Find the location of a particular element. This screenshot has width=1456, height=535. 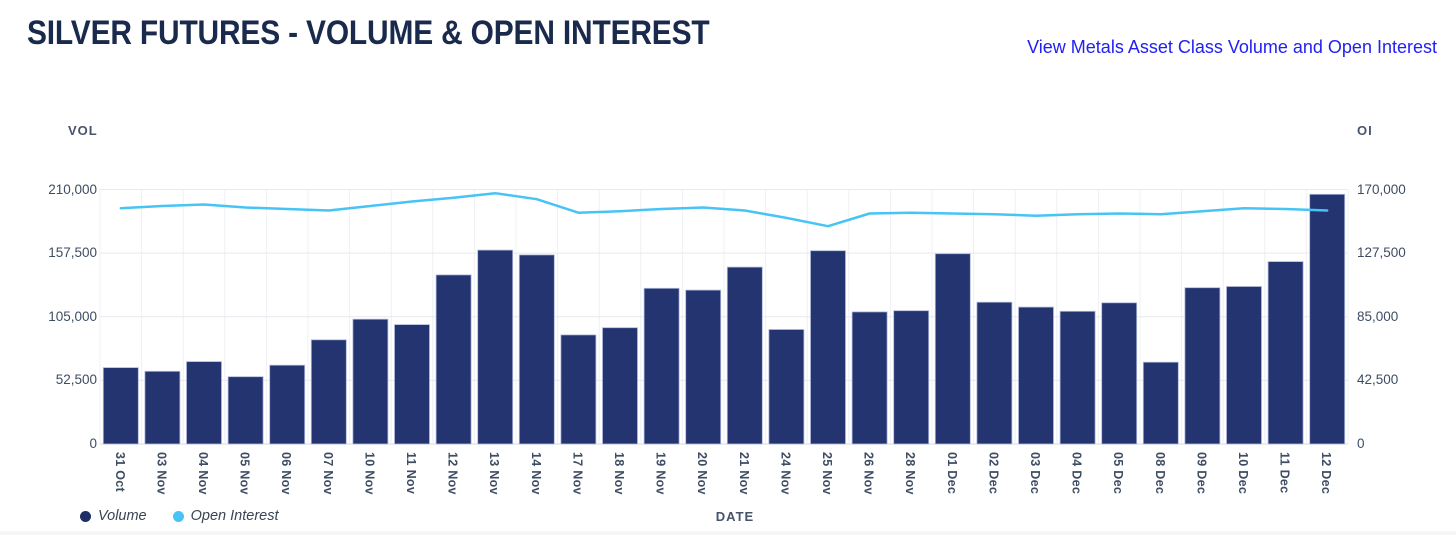

bottom-divider is located at coordinates (728, 533).